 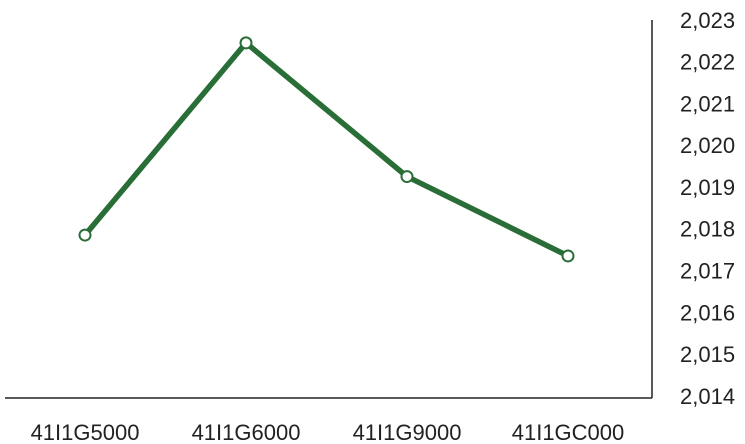 What do you see at coordinates (407, 432) in the screenshot?
I see `x-tick-label: 41I1G9000` at bounding box center [407, 432].